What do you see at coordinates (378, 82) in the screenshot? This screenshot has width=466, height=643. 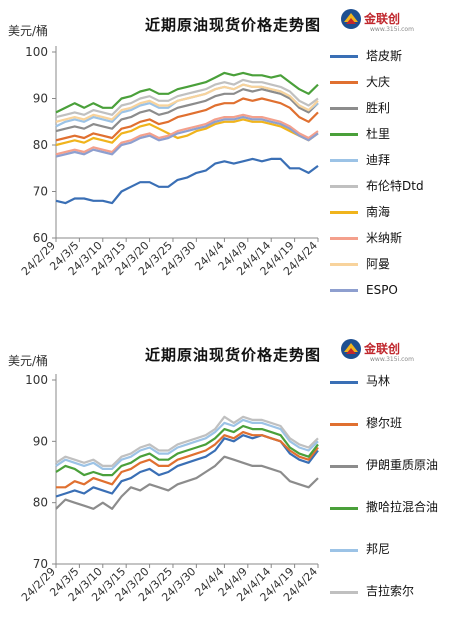 I see `legend-label: 大庆` at bounding box center [378, 82].